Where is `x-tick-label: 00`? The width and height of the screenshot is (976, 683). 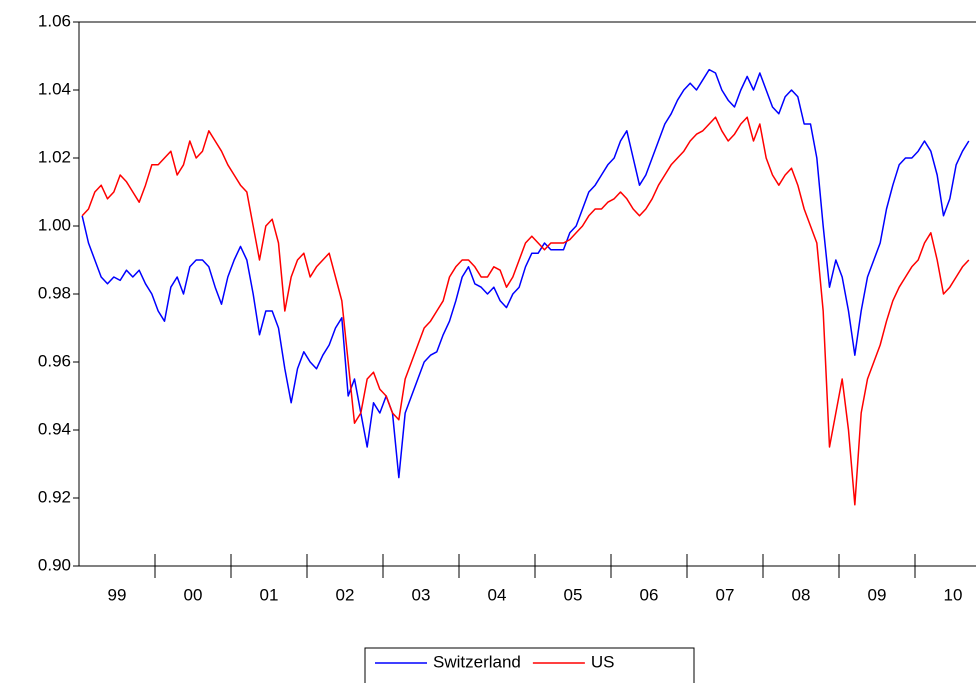
x-tick-label: 00 is located at coordinates (193, 594).